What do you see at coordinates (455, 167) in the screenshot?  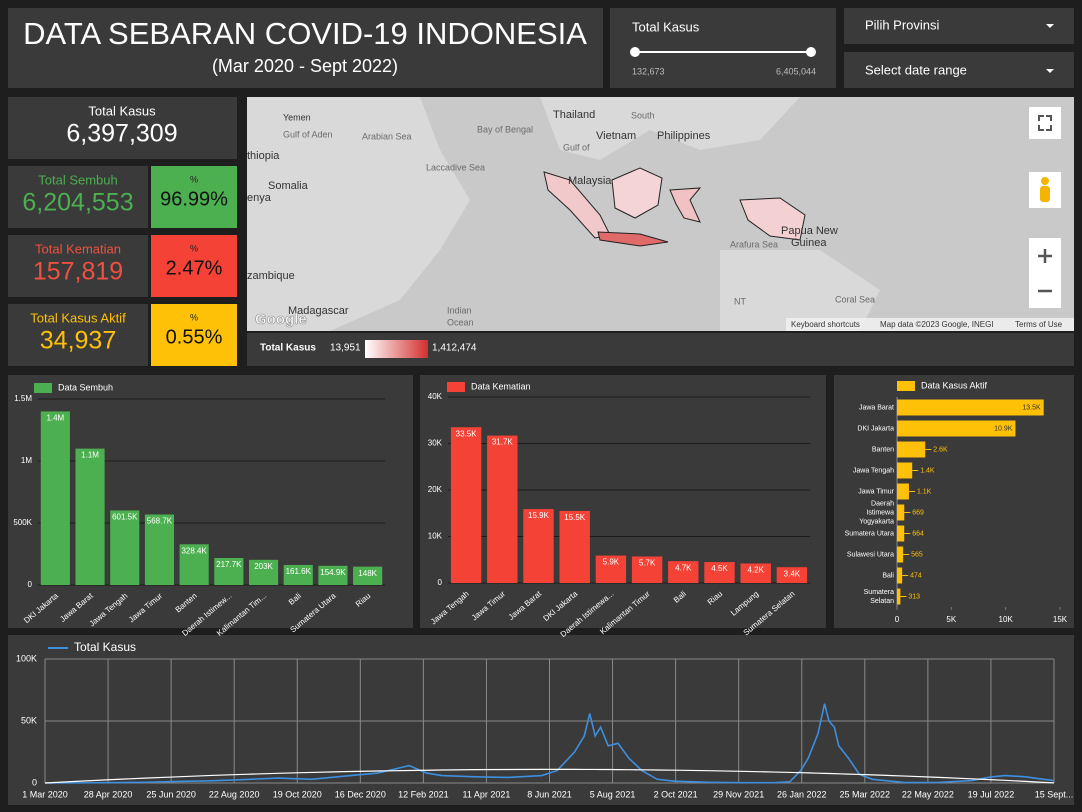 I see `map-place: Laccadive Sea` at bounding box center [455, 167].